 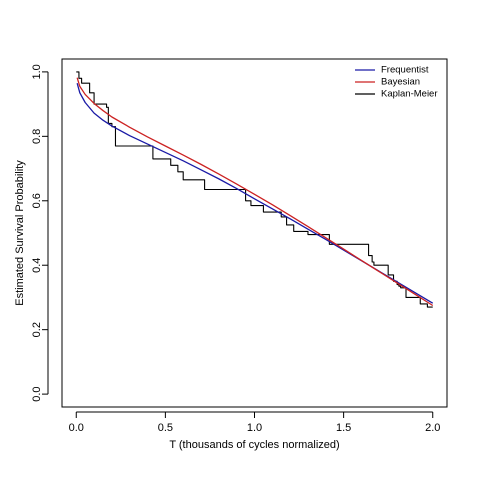 What do you see at coordinates (165, 428) in the screenshot?
I see `x-tick-label: 0.5` at bounding box center [165, 428].